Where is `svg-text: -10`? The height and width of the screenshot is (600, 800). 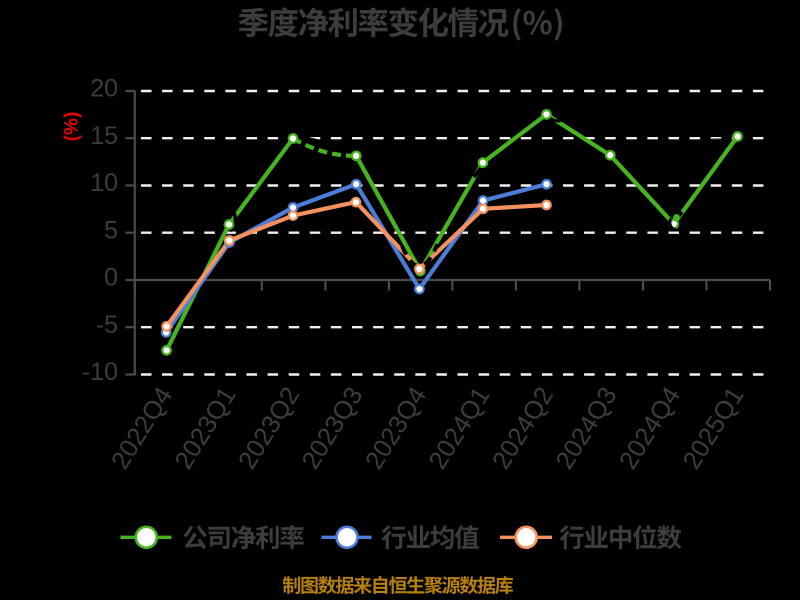
svg-text: -10 is located at coordinates (100, 372).